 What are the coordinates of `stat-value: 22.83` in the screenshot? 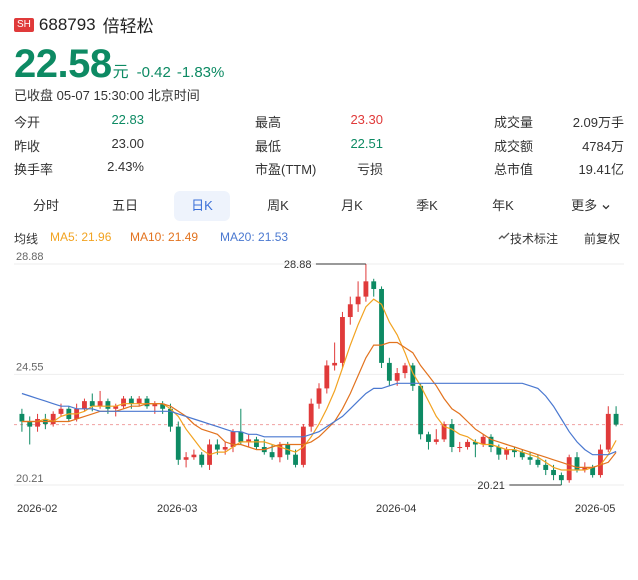 It's located at (127, 119).